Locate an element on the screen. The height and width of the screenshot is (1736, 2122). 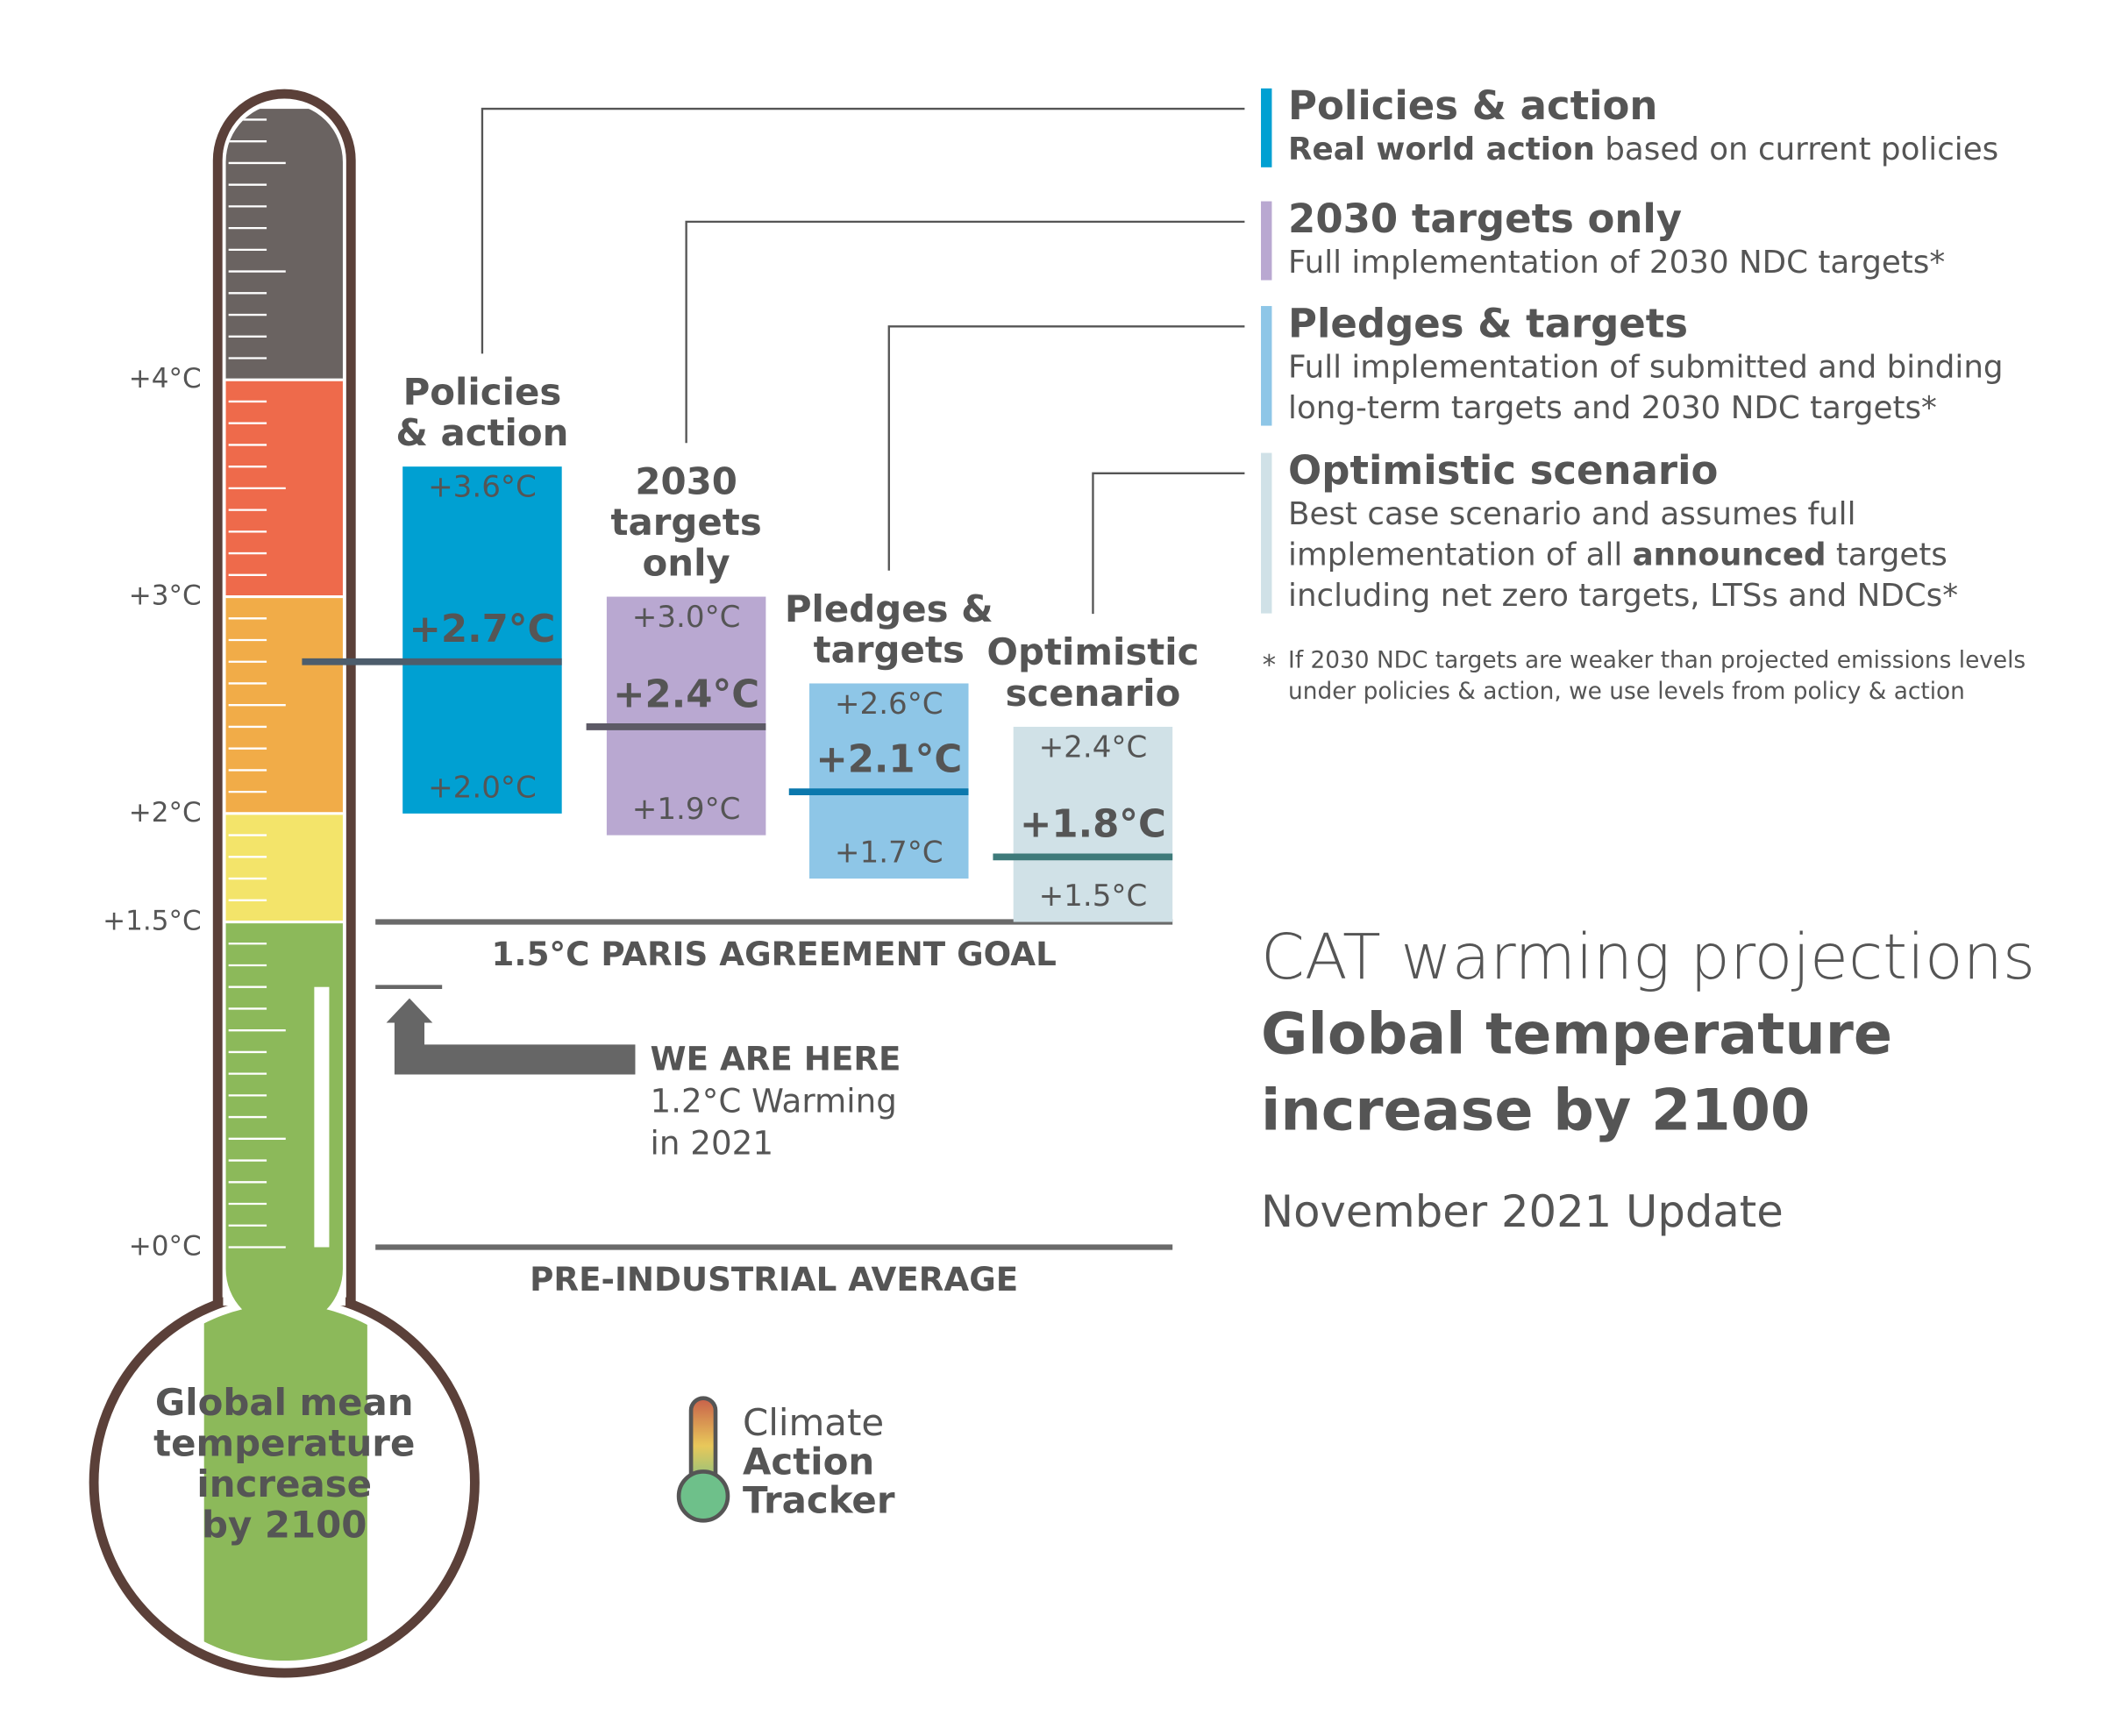
subtitle: increase by 2100 is located at coordinates (1535, 1111).